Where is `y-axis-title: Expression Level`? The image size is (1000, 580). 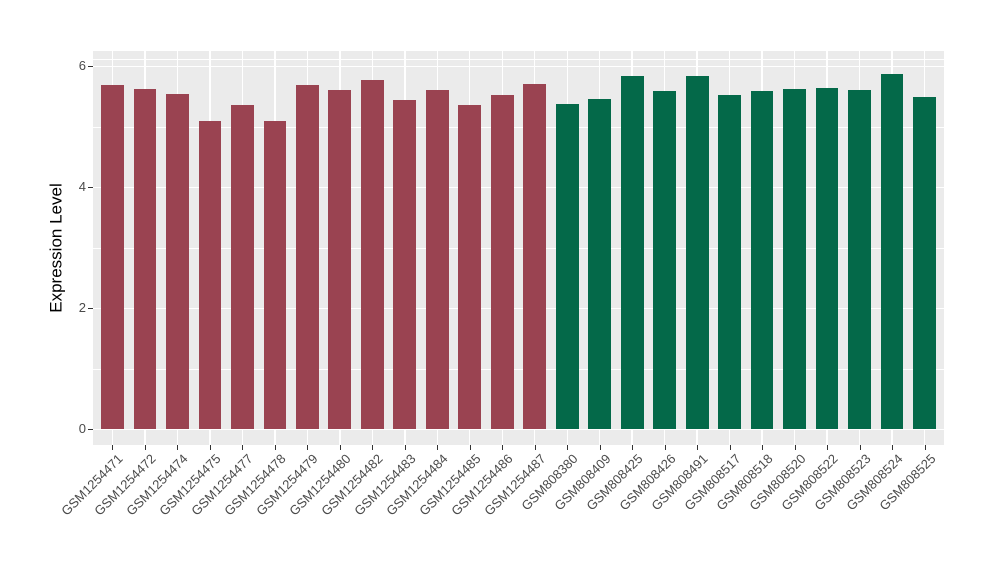
y-axis-title: Expression Level is located at coordinates (57, 248).